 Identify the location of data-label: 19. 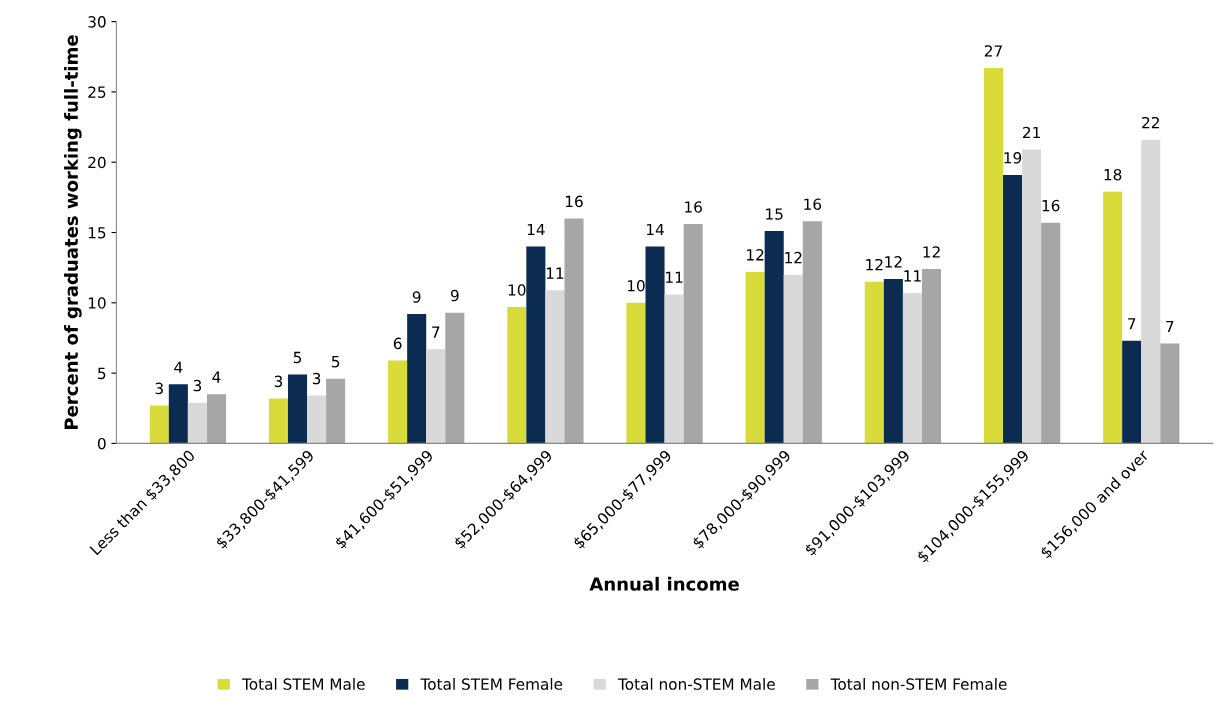
(1013, 158).